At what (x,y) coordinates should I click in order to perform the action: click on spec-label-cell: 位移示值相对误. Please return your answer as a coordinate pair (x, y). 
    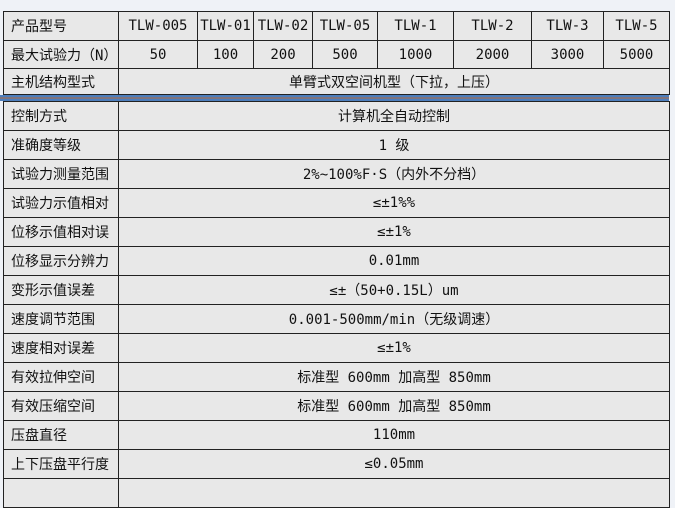
    Looking at the image, I should click on (61, 232).